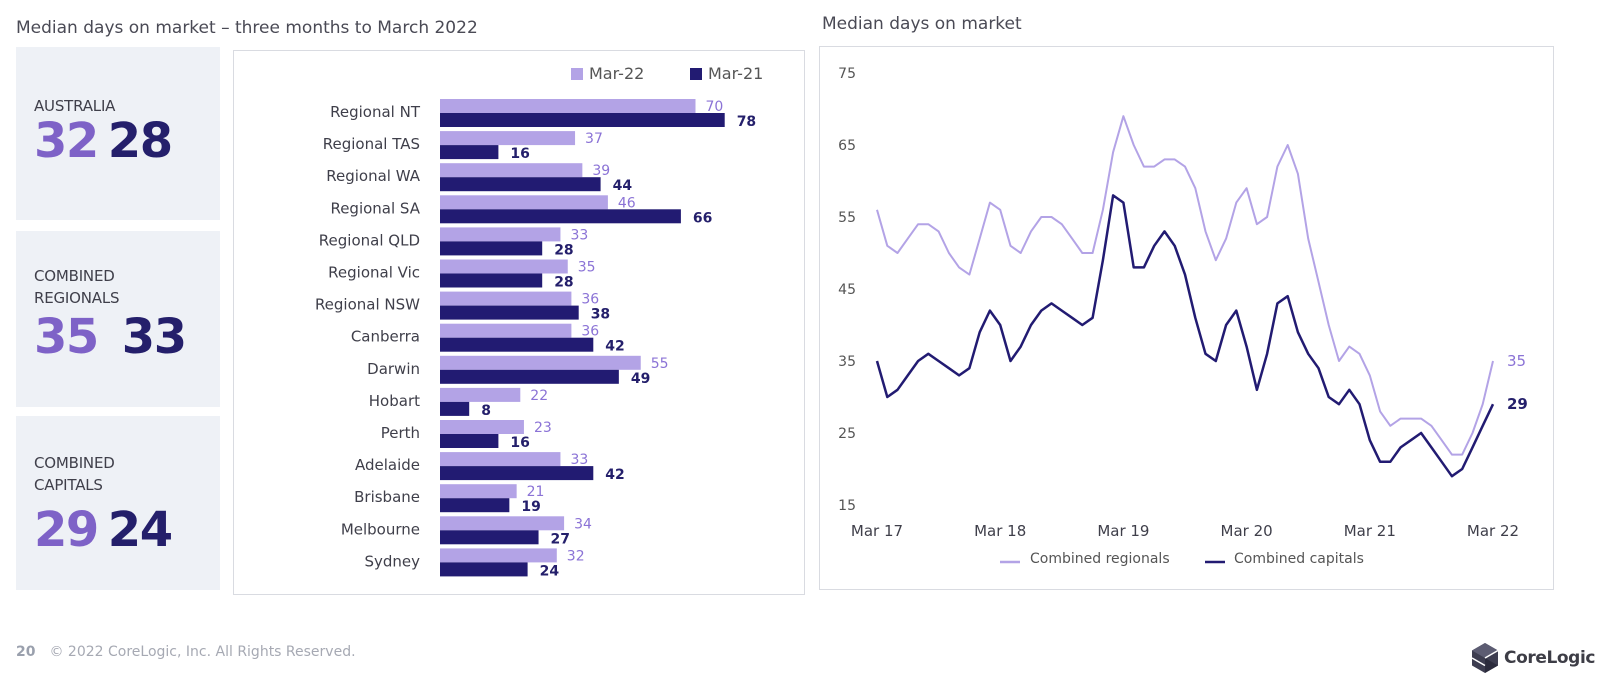  I want to click on category-label: Canberra, so click(385, 337).